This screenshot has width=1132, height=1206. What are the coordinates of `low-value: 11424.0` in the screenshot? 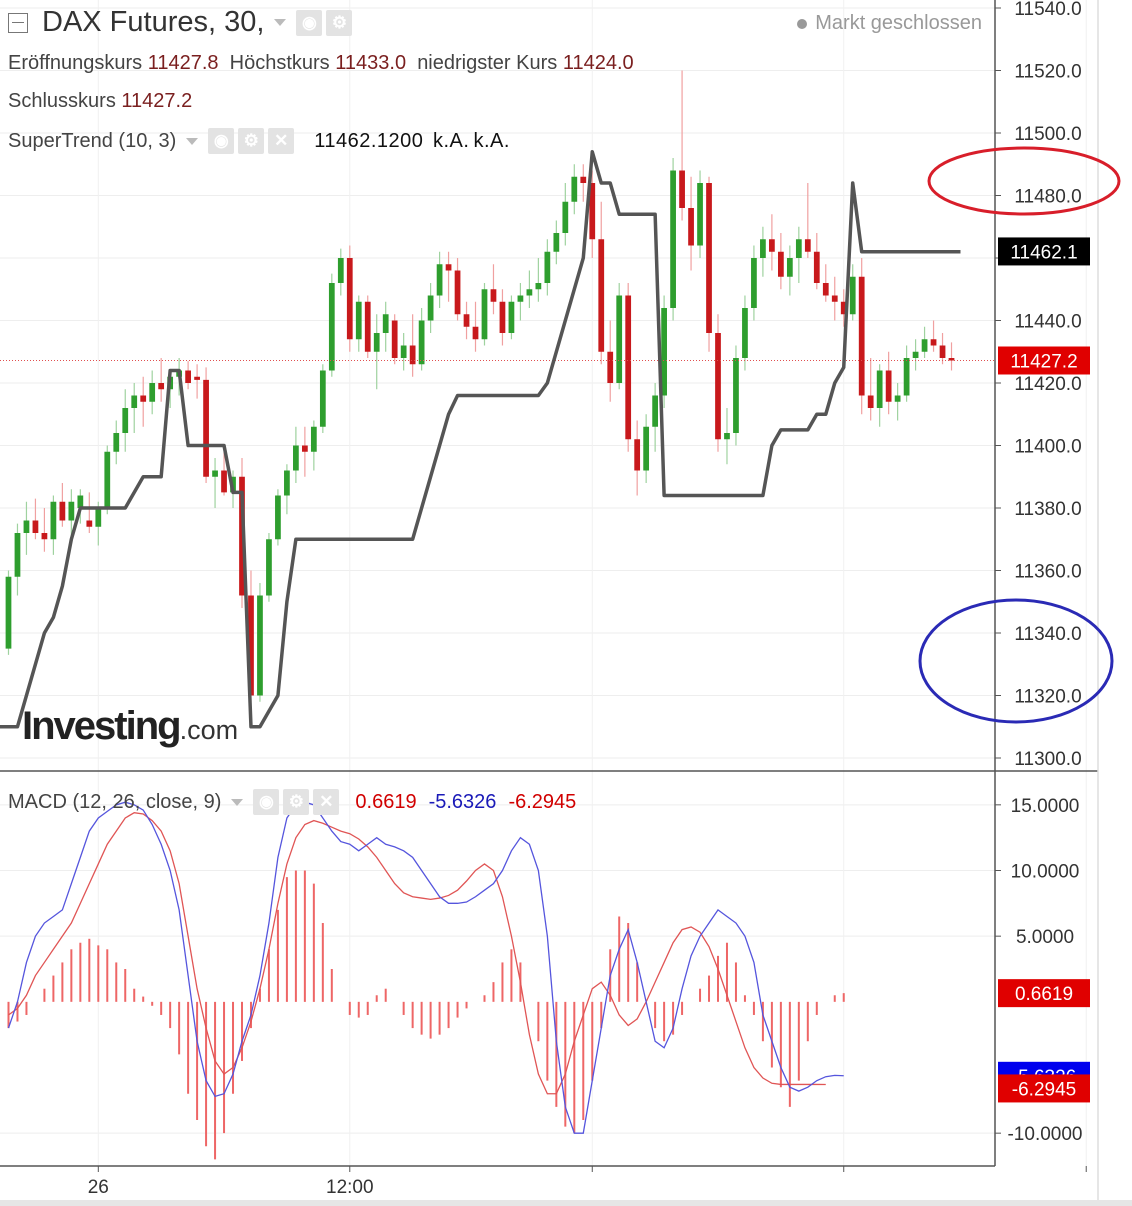 It's located at (598, 63).